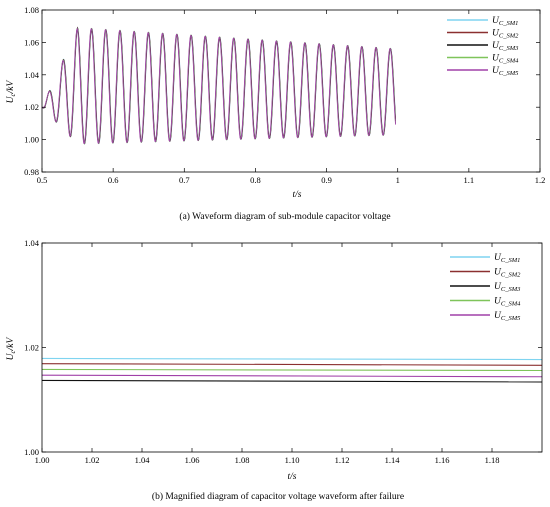 Image resolution: width=550 pixels, height=507 pixels. I want to click on panel-b-x-axis-label: t/s, so click(292, 477).